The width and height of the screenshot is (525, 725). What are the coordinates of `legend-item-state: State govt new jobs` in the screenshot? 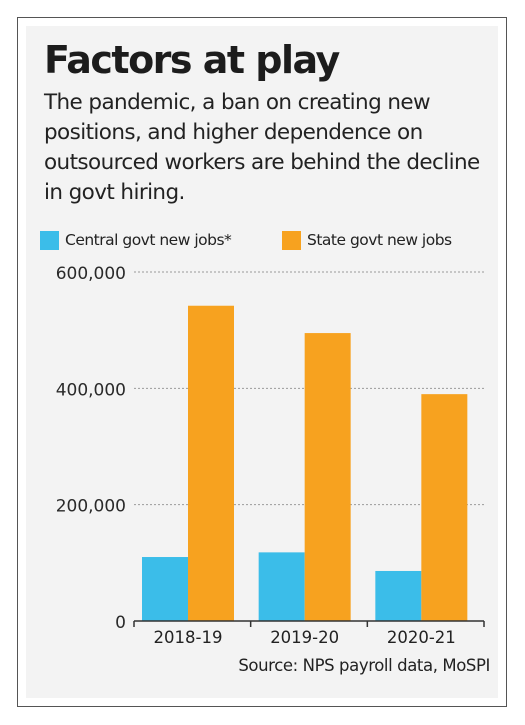 It's located at (367, 240).